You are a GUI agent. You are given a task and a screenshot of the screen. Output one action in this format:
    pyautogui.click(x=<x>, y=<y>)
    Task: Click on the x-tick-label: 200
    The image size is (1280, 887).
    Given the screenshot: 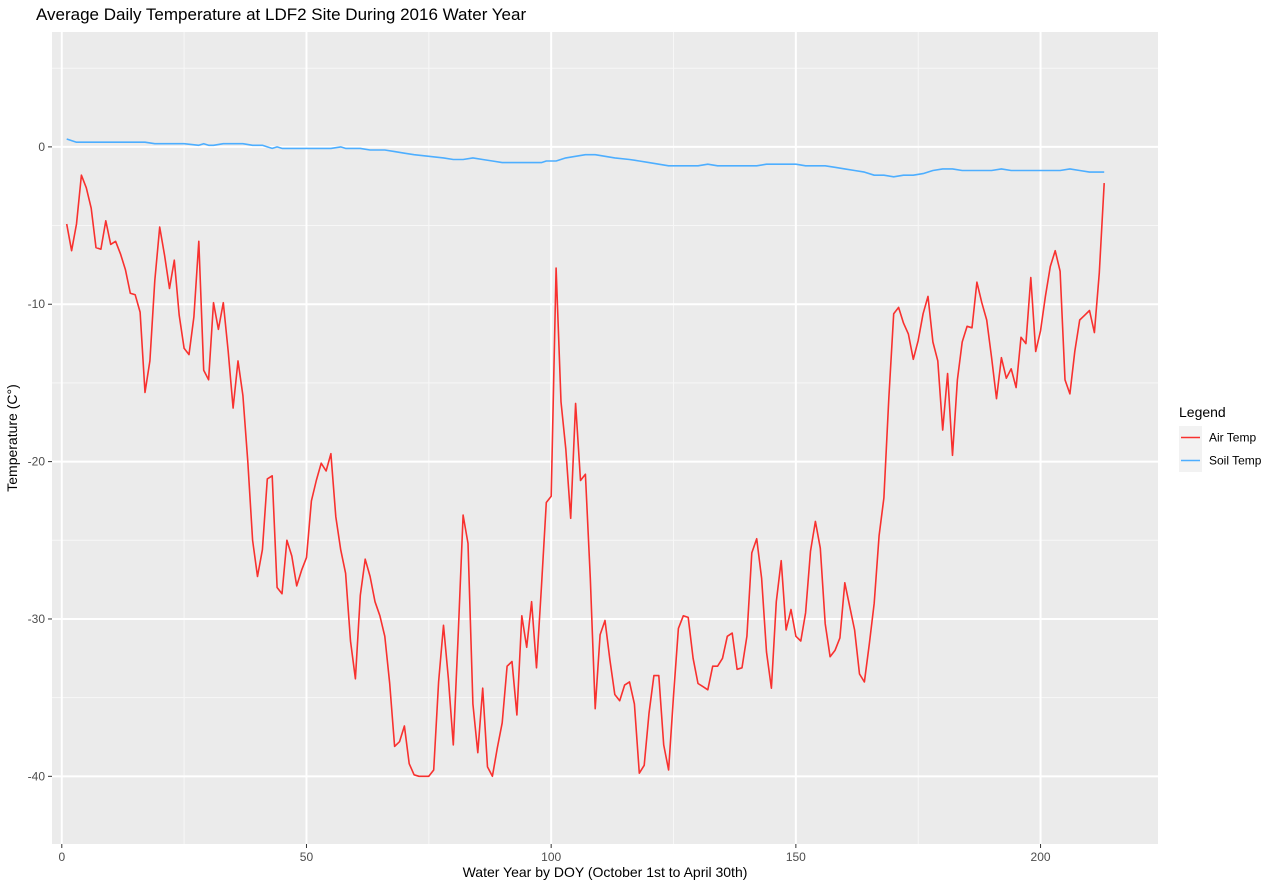 What is the action you would take?
    pyautogui.click(x=1041, y=857)
    